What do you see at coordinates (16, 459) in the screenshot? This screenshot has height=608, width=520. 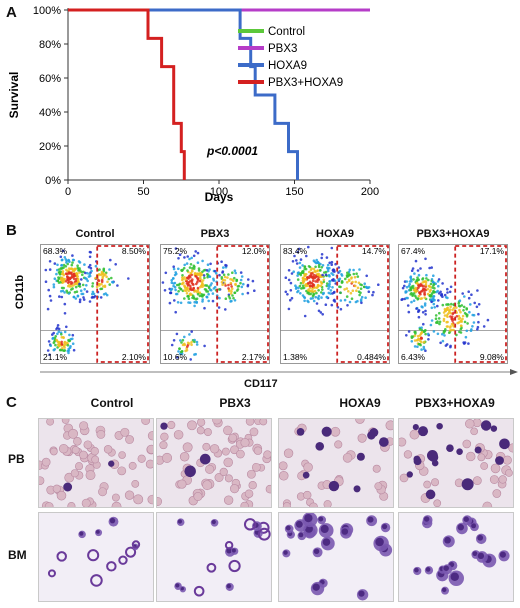 I see `row-label-pb: PB` at bounding box center [16, 459].